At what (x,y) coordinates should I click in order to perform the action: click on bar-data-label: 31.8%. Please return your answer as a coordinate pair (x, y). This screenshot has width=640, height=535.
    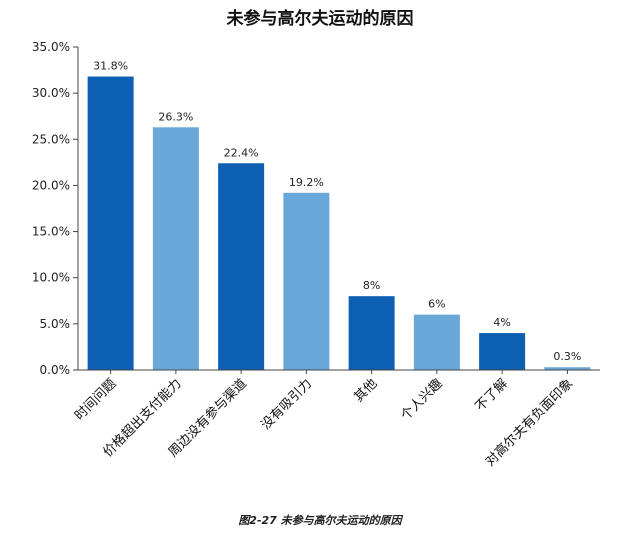
    Looking at the image, I should click on (110, 66).